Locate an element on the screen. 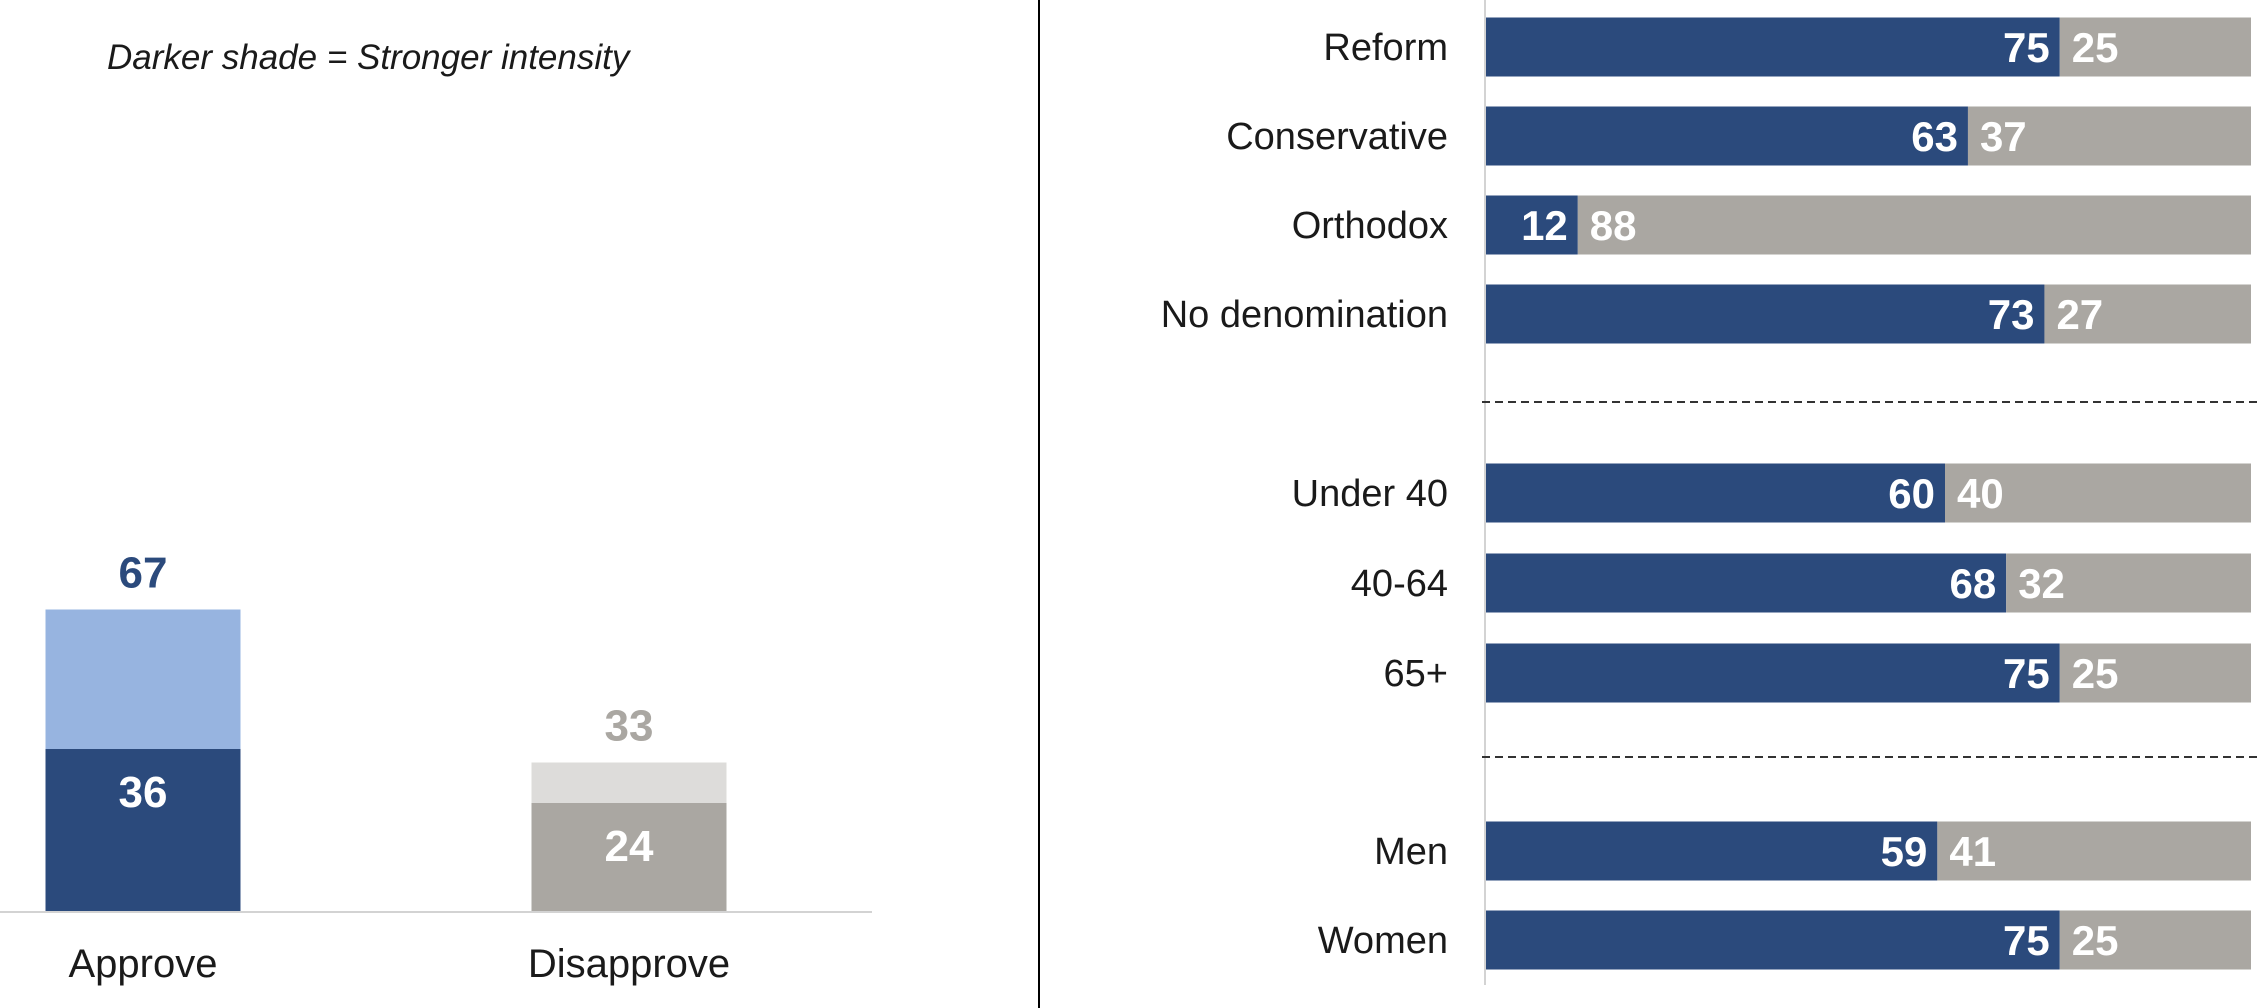 This screenshot has height=1008, width=2258. data-label-approve-40-64: 68 is located at coordinates (1972, 583).